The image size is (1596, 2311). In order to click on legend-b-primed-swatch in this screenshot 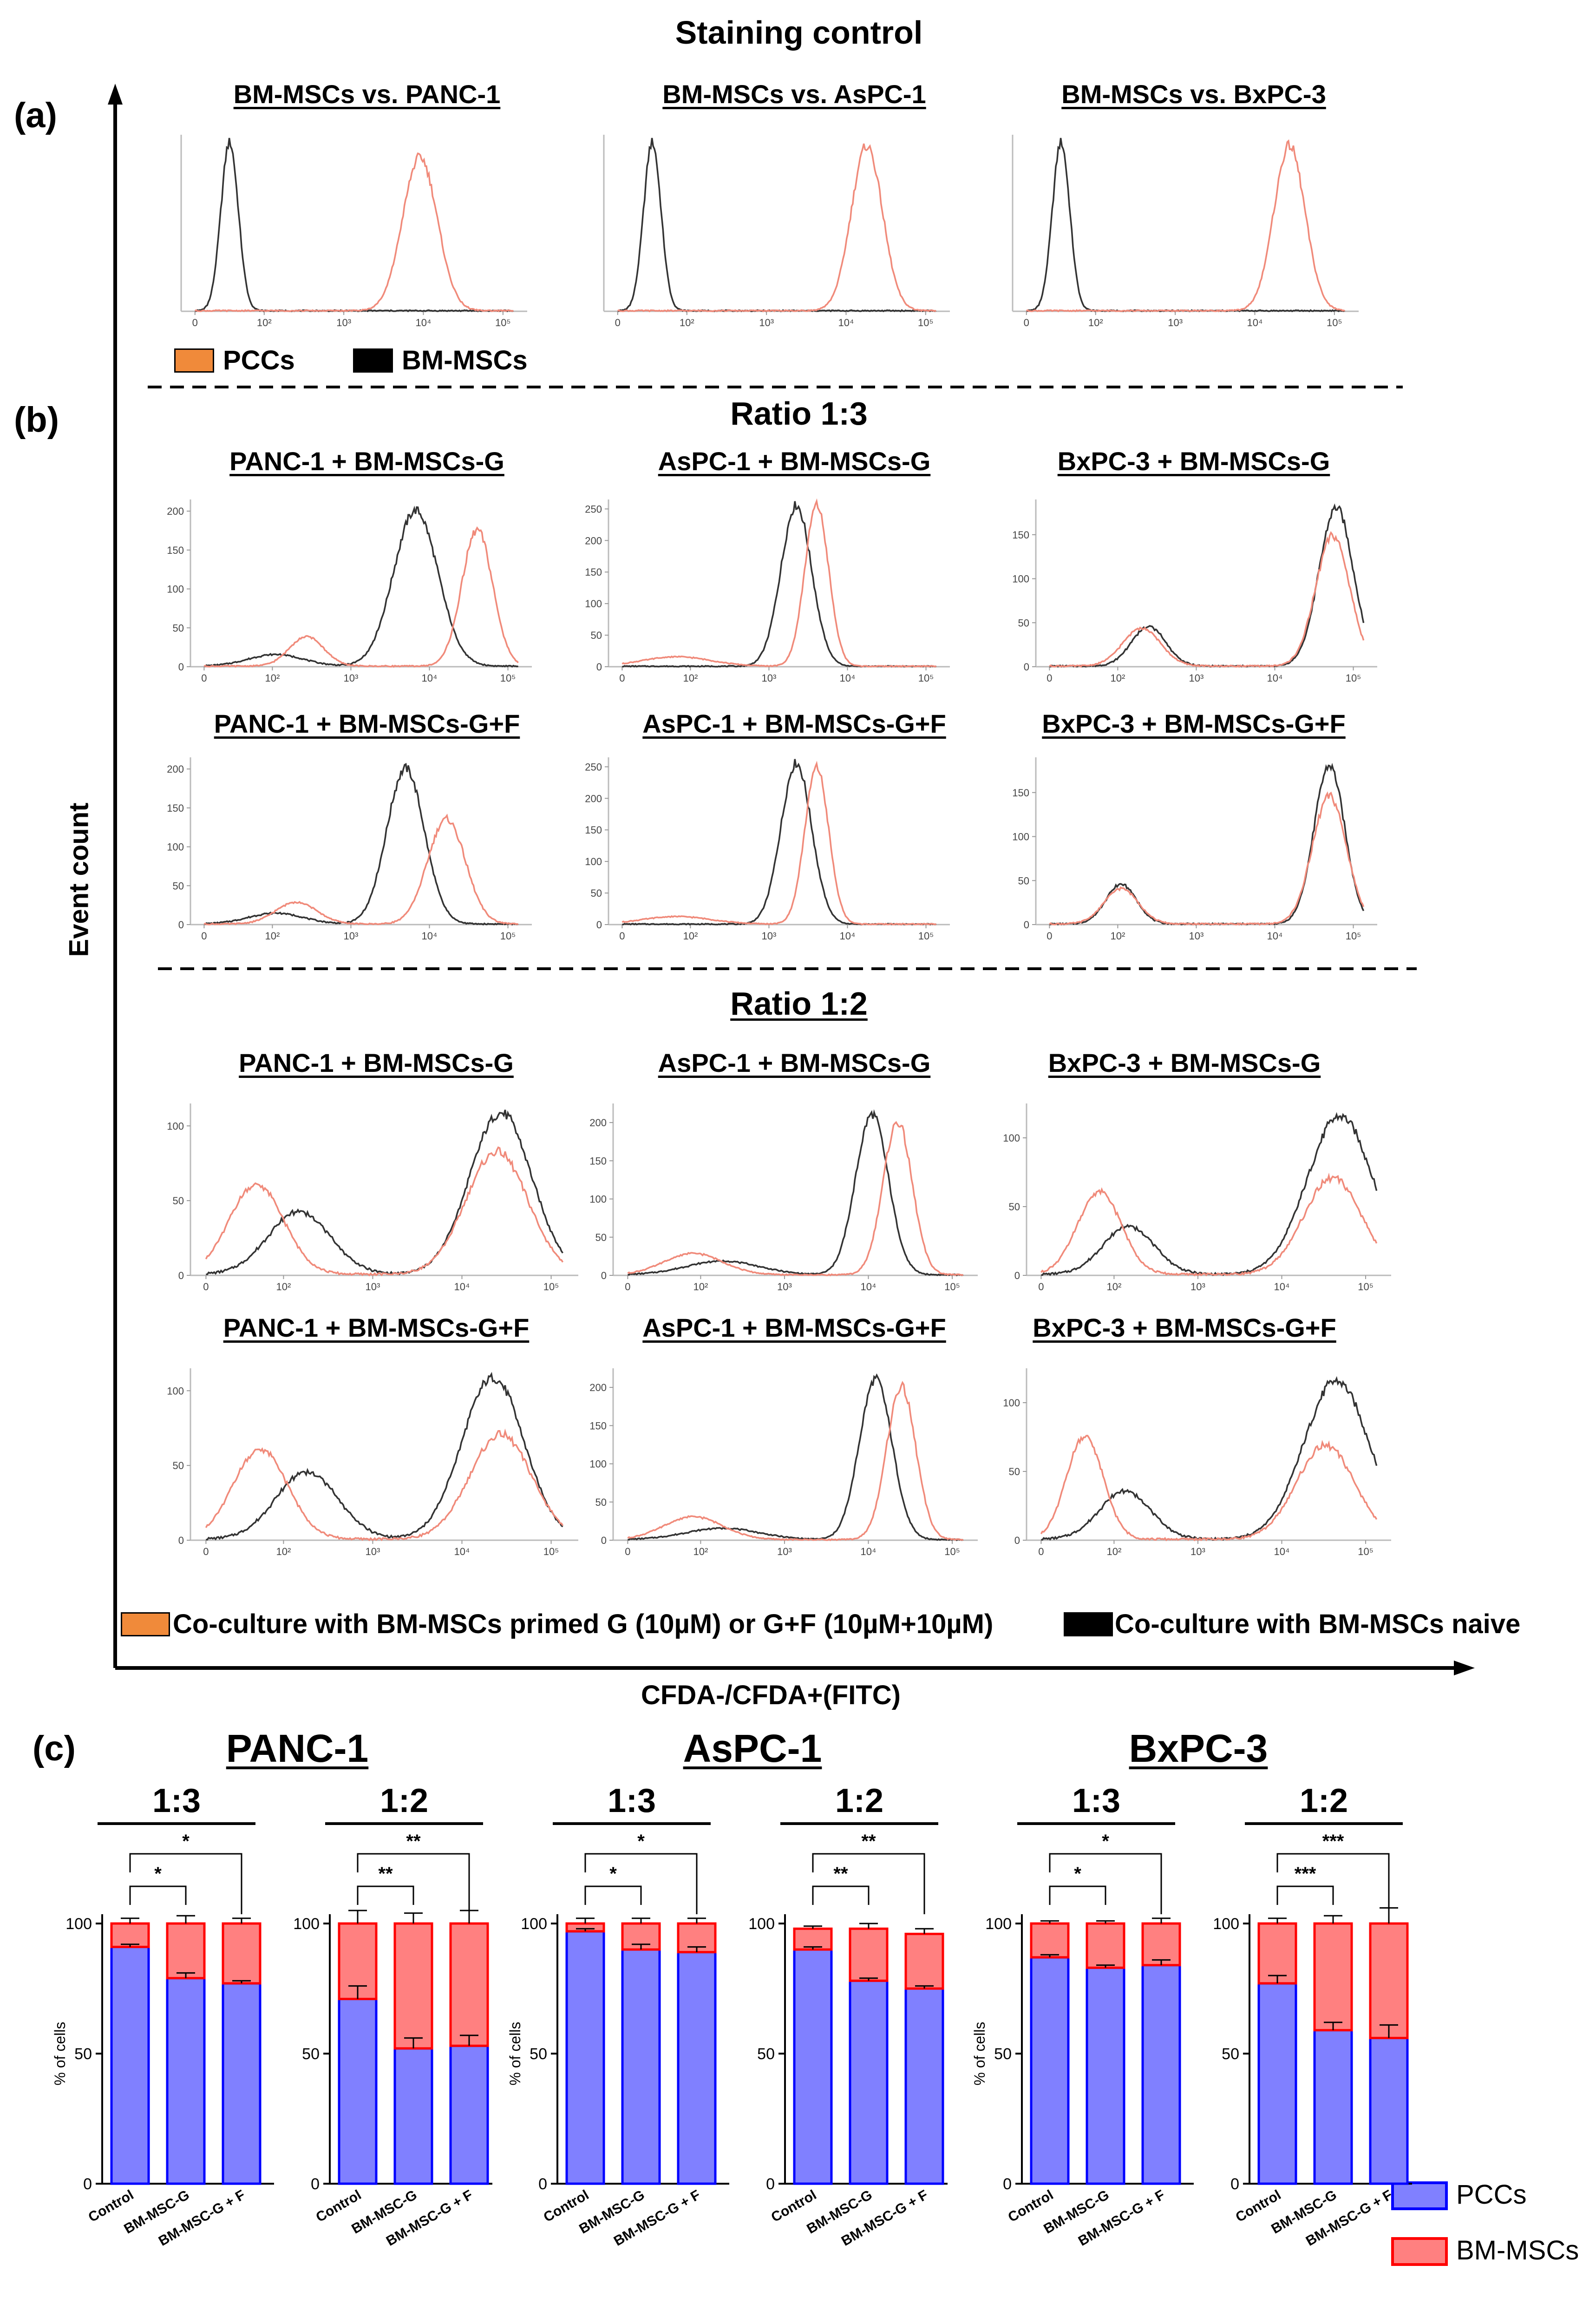, I will do `click(145, 1624)`.